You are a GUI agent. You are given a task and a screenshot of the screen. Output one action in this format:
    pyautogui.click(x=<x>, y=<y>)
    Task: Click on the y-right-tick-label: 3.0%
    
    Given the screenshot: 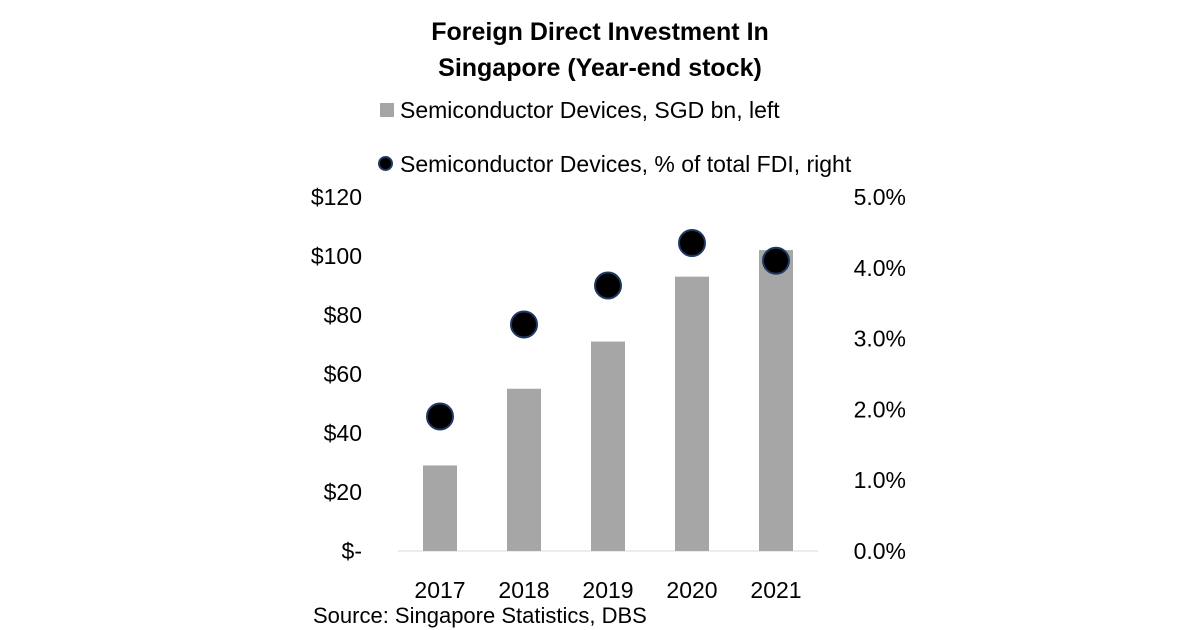 What is the action you would take?
    pyautogui.click(x=880, y=339)
    